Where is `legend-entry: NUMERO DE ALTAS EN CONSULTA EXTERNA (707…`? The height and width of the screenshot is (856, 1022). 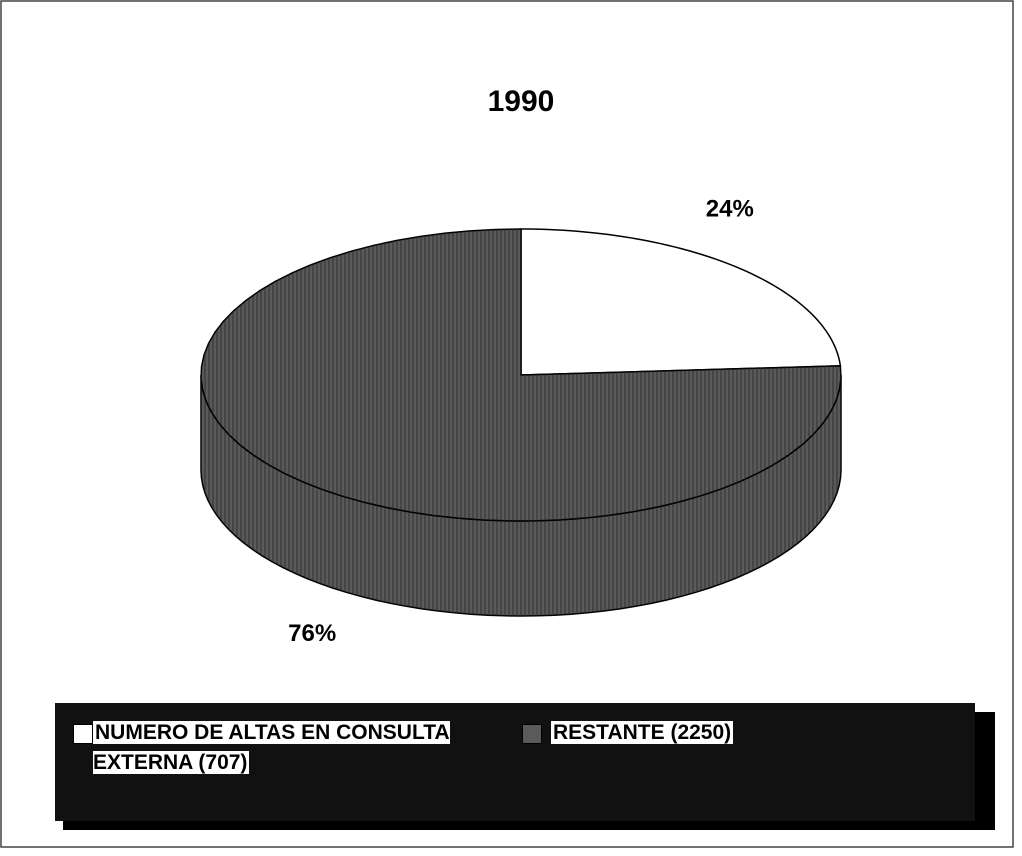 legend-entry: NUMERO DE ALTAS EN CONSULTA EXTERNA (707… is located at coordinates (298, 748).